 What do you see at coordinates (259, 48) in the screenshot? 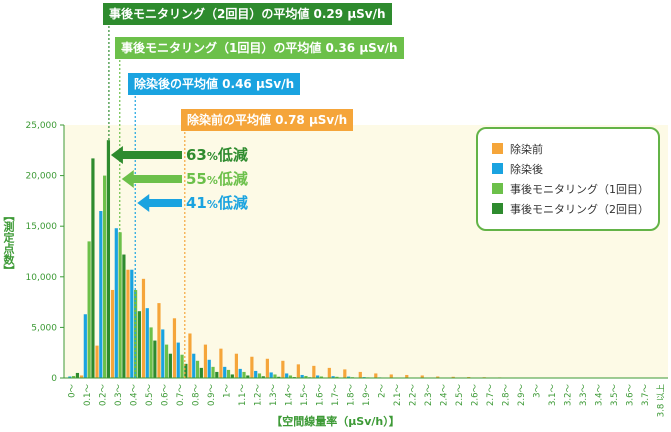
I see `avg-label-monitoring-1: 事後モニタリング（1回目）の平均値 0.36 μSv/h` at bounding box center [259, 48].